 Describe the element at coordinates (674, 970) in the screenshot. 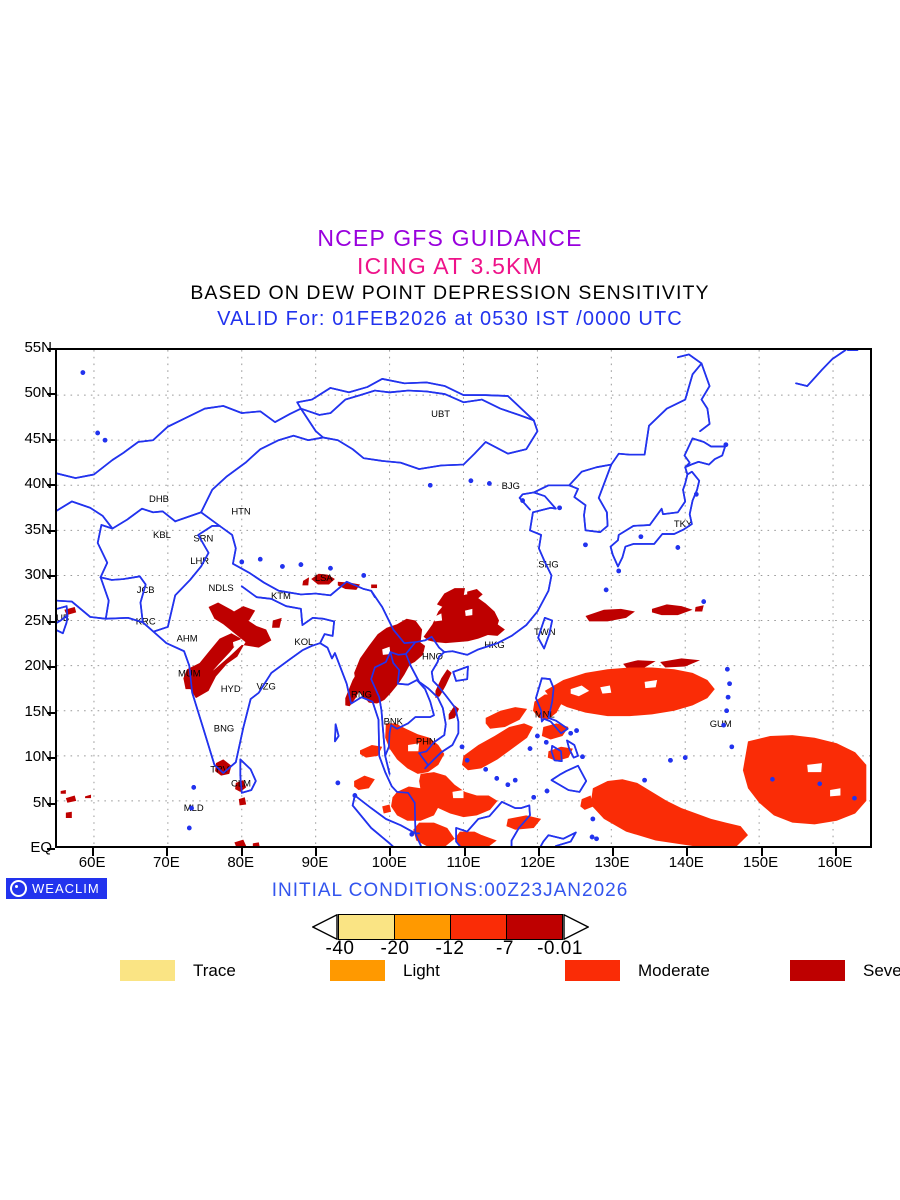

I see `legend-label-moderate: Moderate` at that location.